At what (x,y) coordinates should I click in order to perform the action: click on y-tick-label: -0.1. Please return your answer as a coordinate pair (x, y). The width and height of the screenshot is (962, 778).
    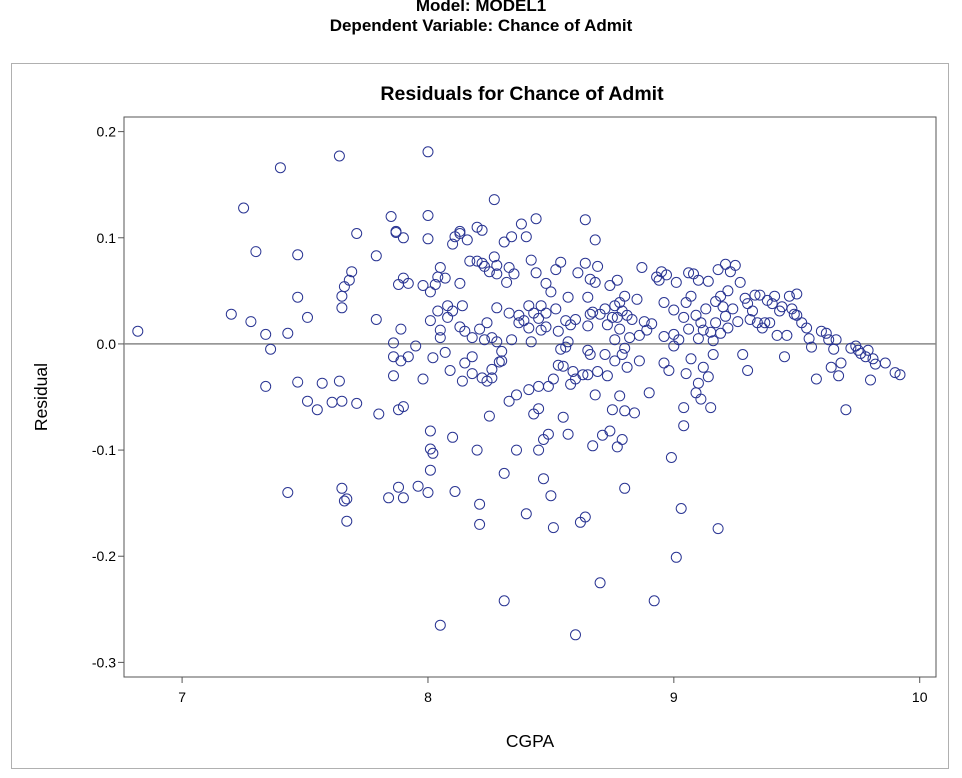
    Looking at the image, I should click on (104, 450).